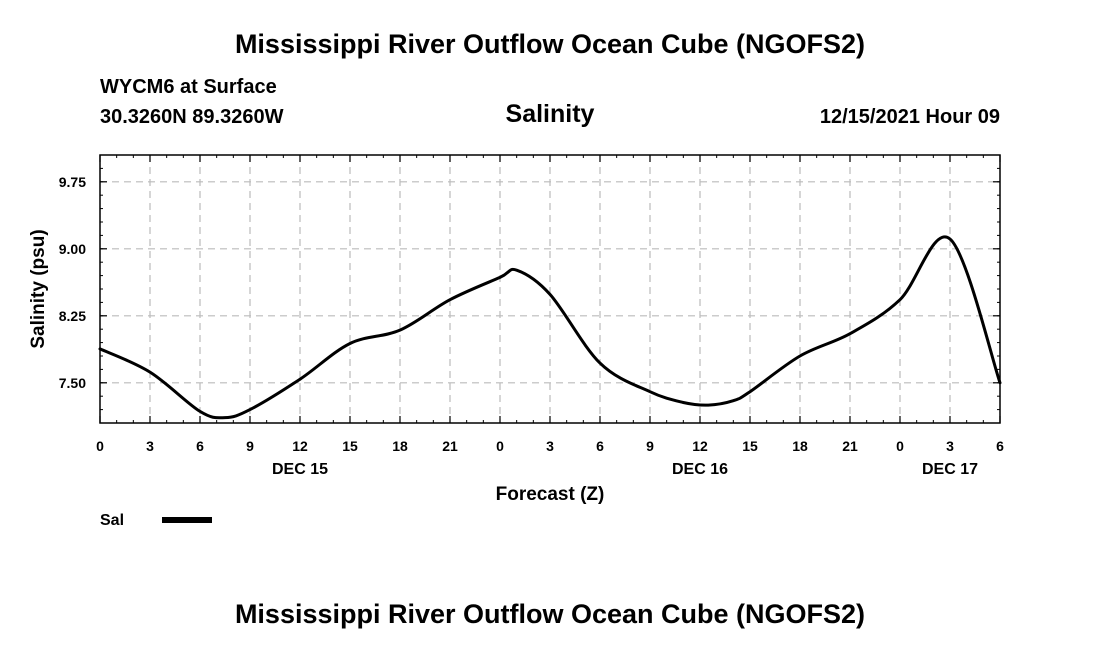  What do you see at coordinates (72, 383) in the screenshot?
I see `y-tick-label: 7.50` at bounding box center [72, 383].